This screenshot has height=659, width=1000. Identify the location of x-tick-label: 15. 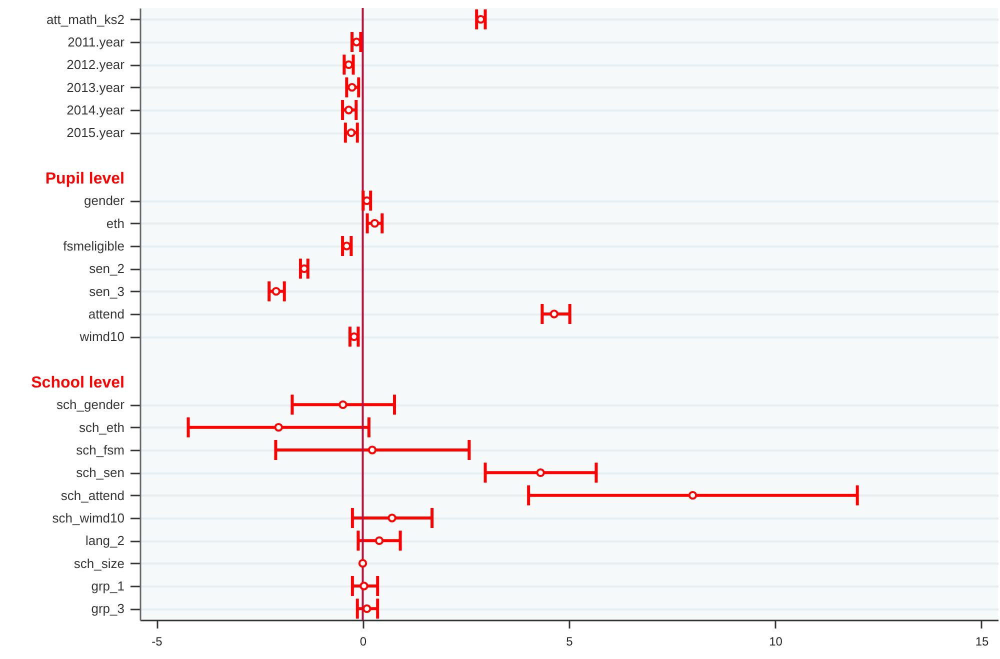
(982, 641).